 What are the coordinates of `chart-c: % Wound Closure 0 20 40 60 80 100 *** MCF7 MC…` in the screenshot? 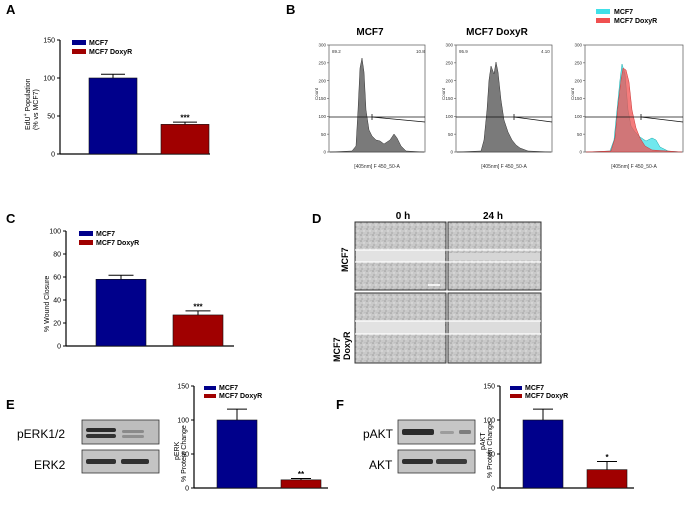 It's located at (139, 290).